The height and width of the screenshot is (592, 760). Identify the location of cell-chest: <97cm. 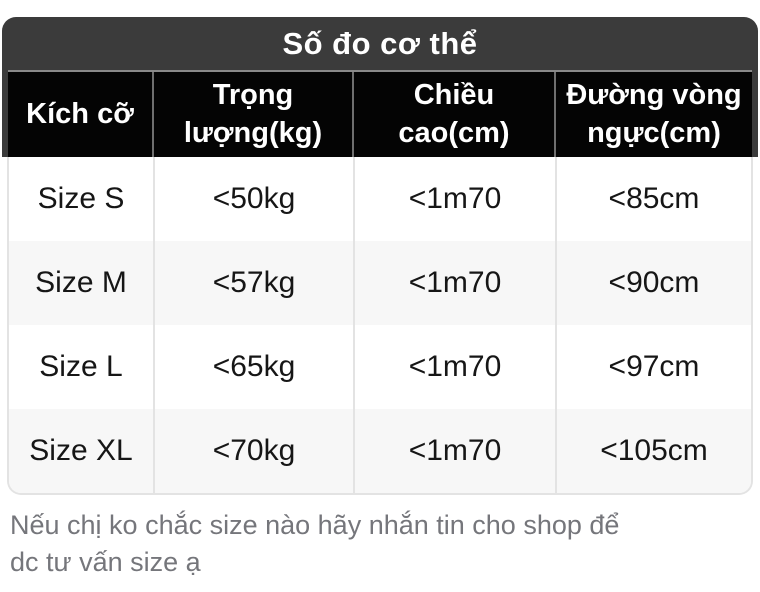
(654, 366).